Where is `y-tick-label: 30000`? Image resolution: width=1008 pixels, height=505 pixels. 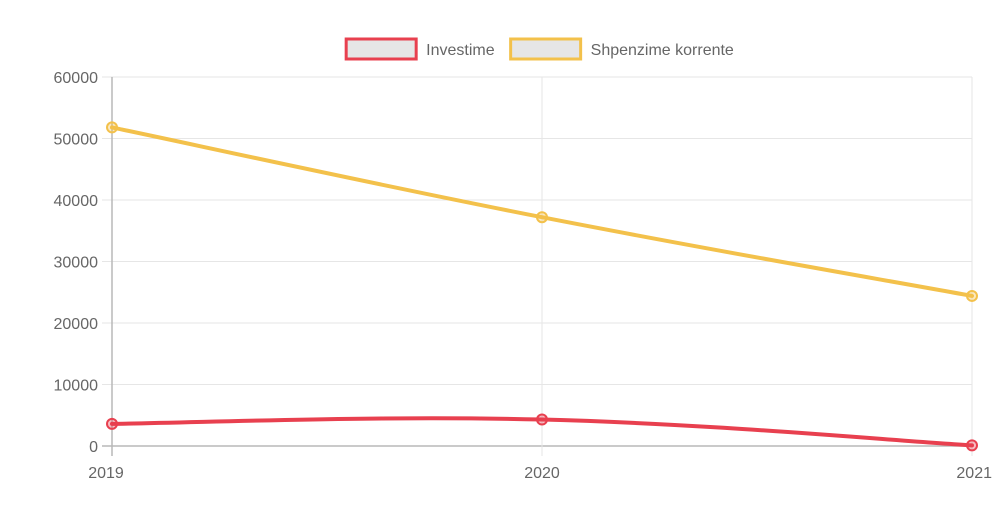
y-tick-label: 30000 is located at coordinates (76, 263).